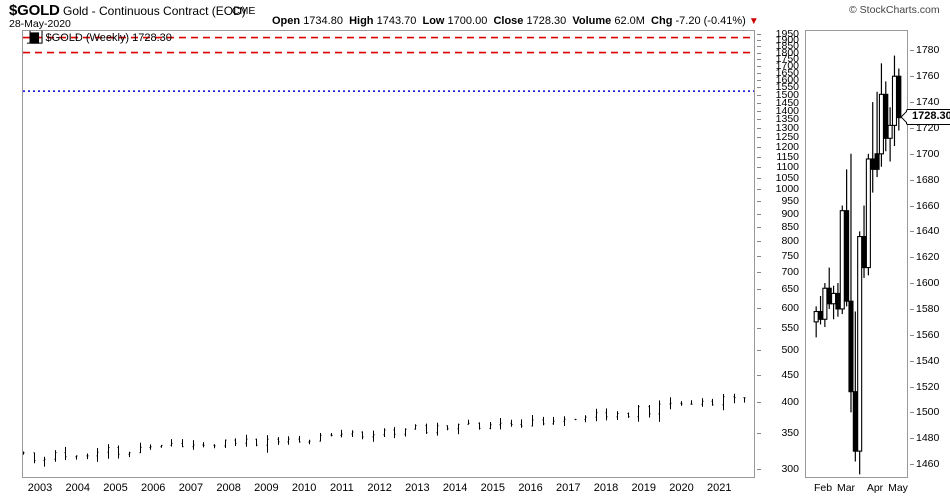  Describe the element at coordinates (681, 488) in the screenshot. I see `x-tick-label: 2020` at that location.